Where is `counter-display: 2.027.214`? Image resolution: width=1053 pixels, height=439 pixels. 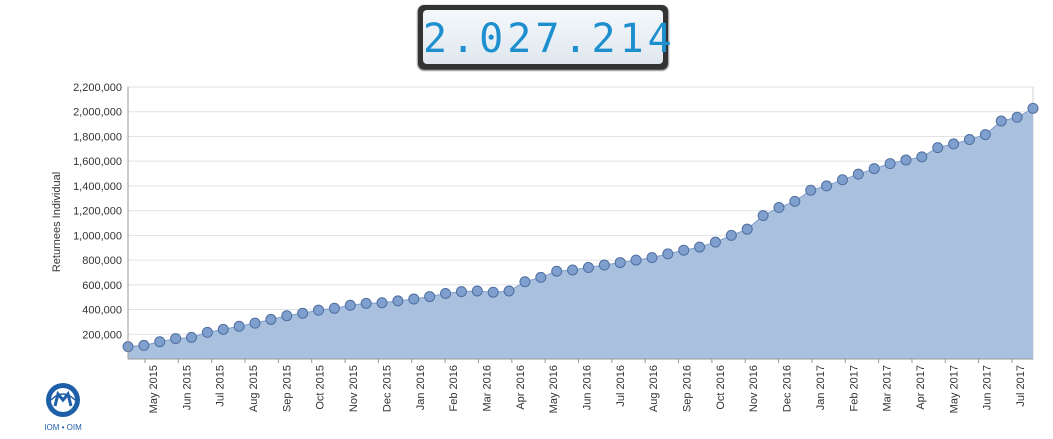
counter-display: 2.027.214 is located at coordinates (549, 37).